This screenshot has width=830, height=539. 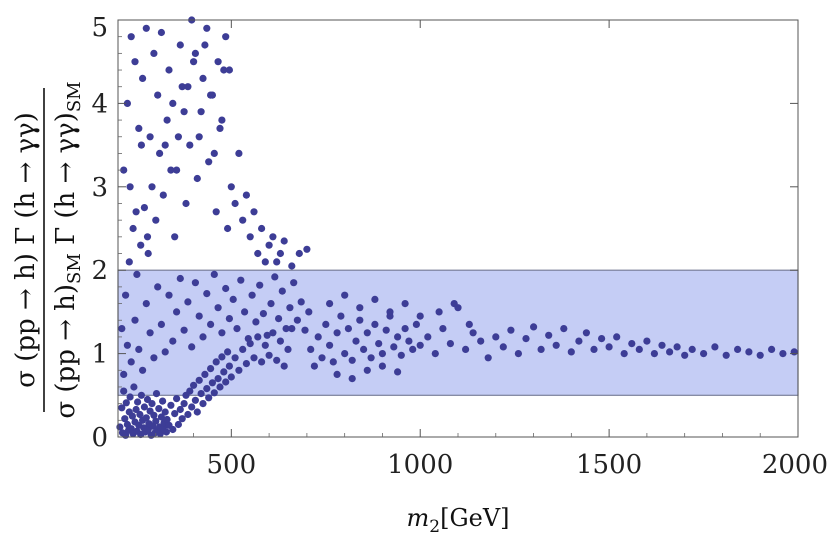 I want to click on x-tick-label: 1000, so click(x=420, y=465).